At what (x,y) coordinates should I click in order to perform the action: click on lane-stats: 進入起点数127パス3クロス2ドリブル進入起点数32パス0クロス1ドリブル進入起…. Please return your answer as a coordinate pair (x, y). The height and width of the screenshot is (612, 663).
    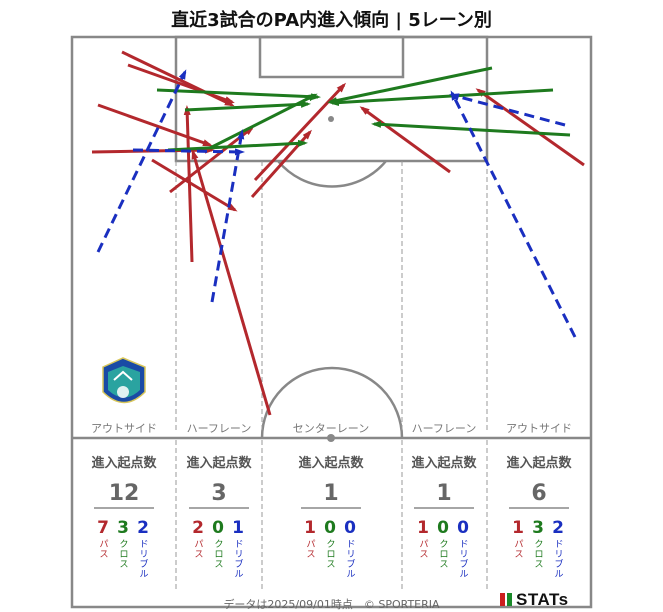
    Looking at the image, I should click on (331, 517).